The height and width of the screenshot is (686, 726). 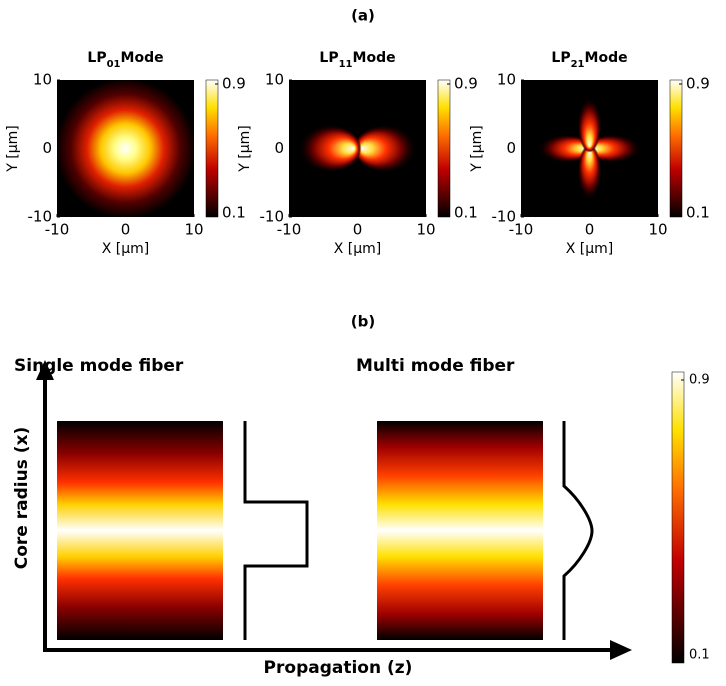 I want to click on subplot-title: LP01Mode, so click(x=125, y=60).